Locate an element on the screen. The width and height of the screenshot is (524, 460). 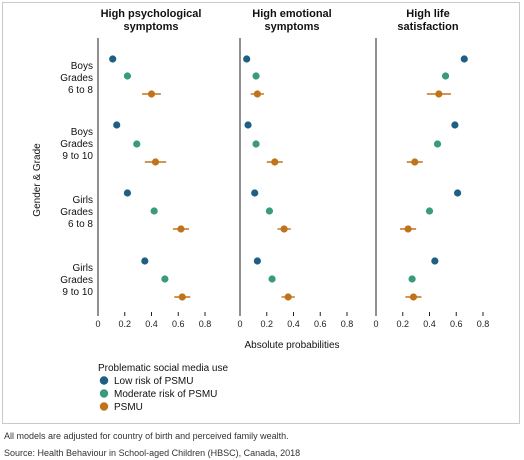
group-label-4-line3: 9 to 10 is located at coordinates (77, 292).